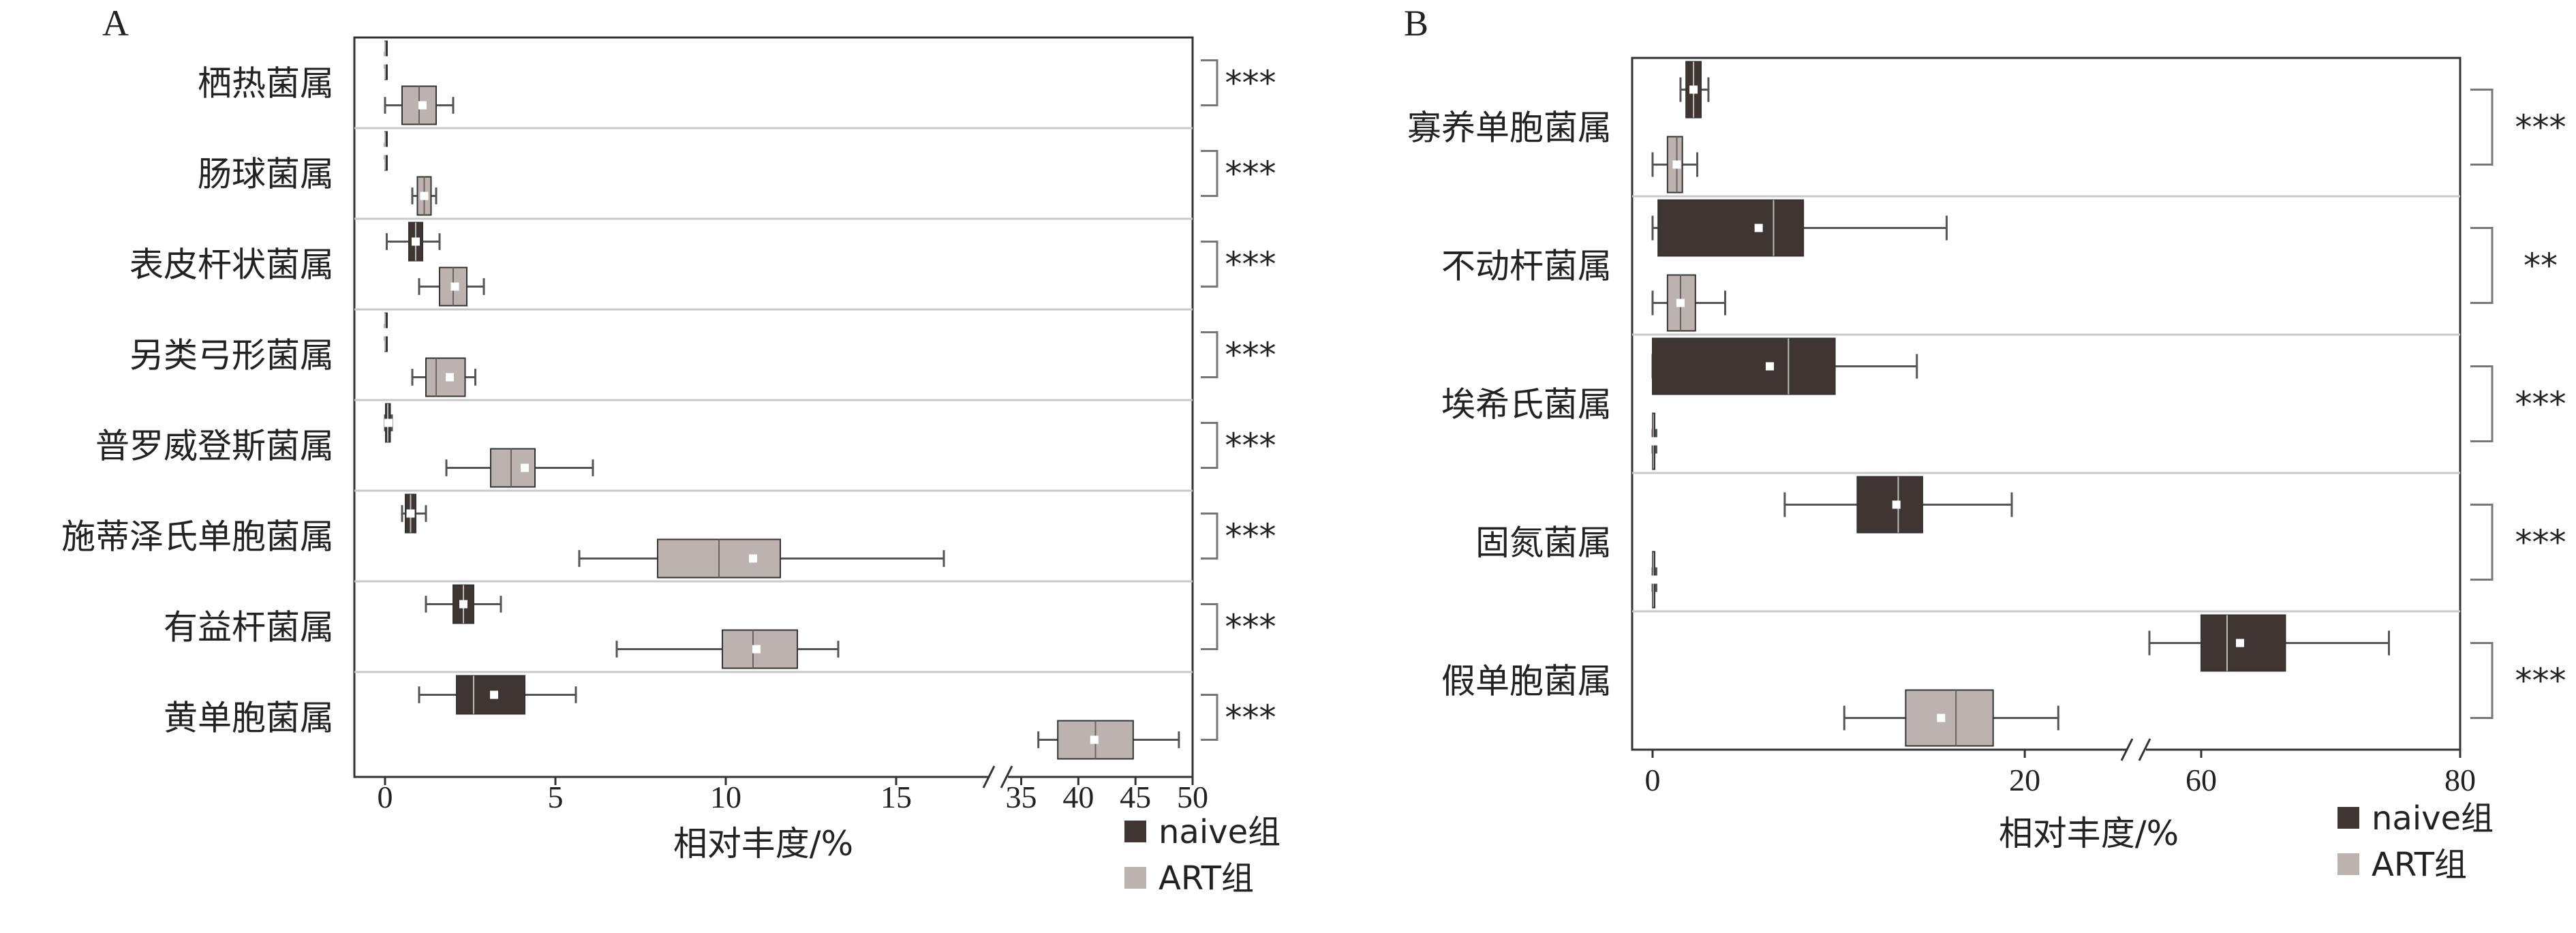  I want to click on x-tick-label: 80, so click(2460, 780).